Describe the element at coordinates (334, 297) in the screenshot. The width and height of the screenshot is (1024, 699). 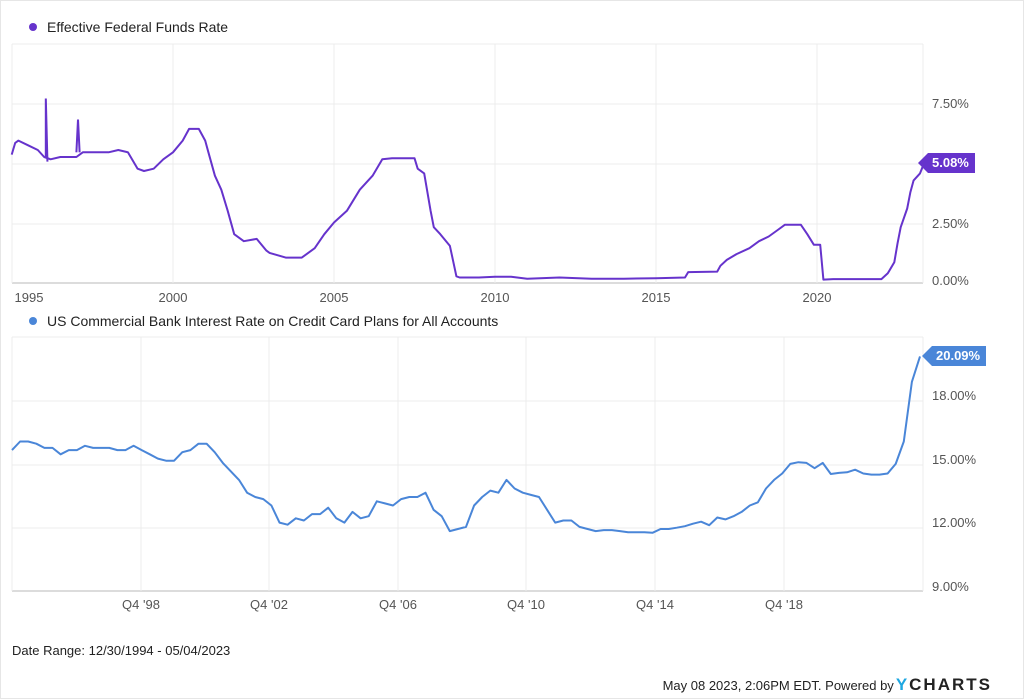
I see `x-tick-label: 2005` at that location.